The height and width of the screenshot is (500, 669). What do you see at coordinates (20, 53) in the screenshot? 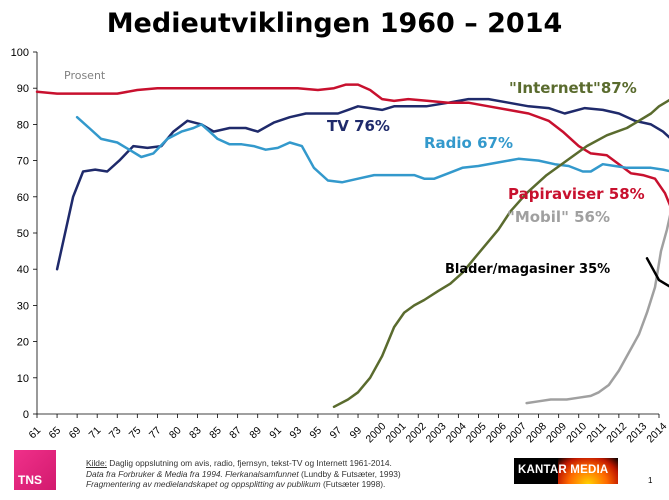
I see `y-tick-label: 100` at bounding box center [20, 53].